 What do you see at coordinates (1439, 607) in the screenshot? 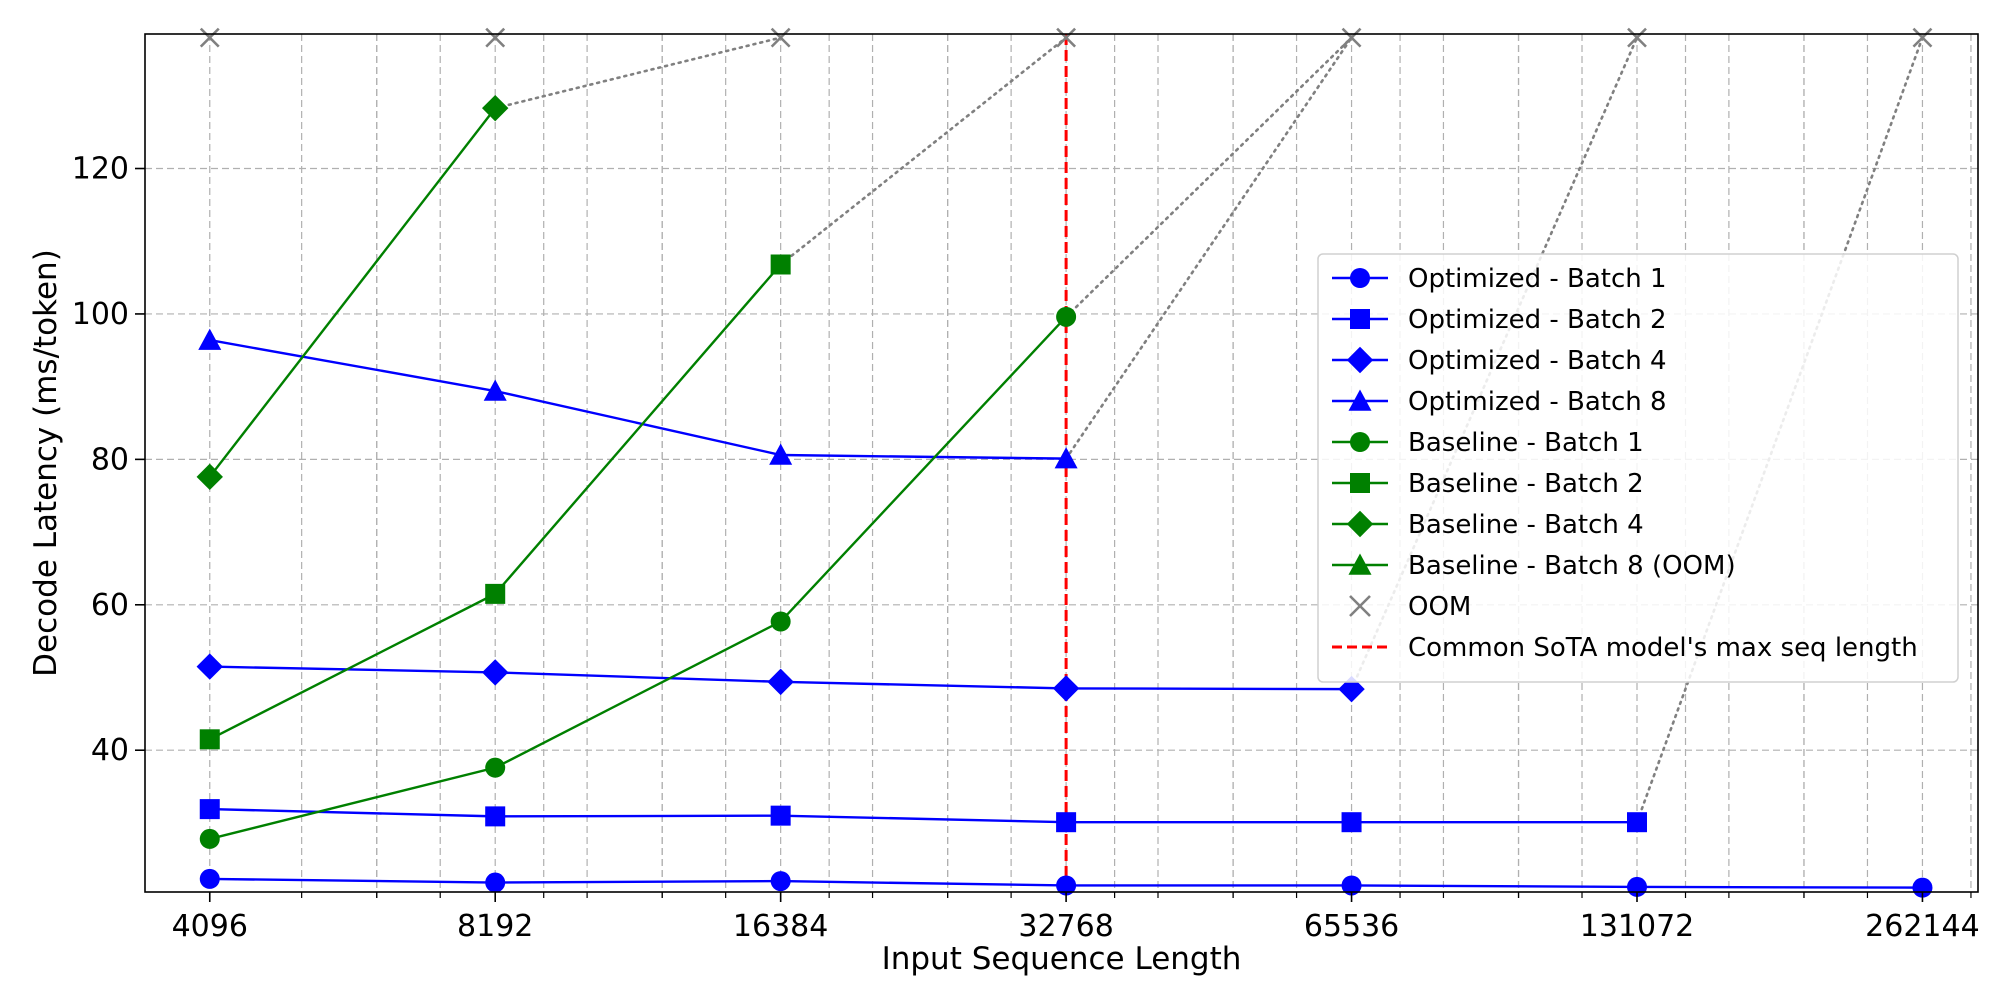
I see `legend-entry-label: OOM` at bounding box center [1439, 607].